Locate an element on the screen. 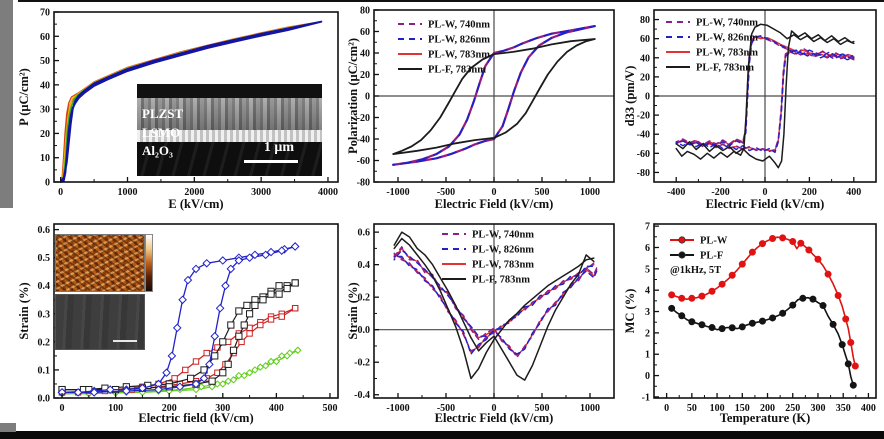 The width and height of the screenshot is (884, 439). legend-label: PL-W is located at coordinates (714, 241).